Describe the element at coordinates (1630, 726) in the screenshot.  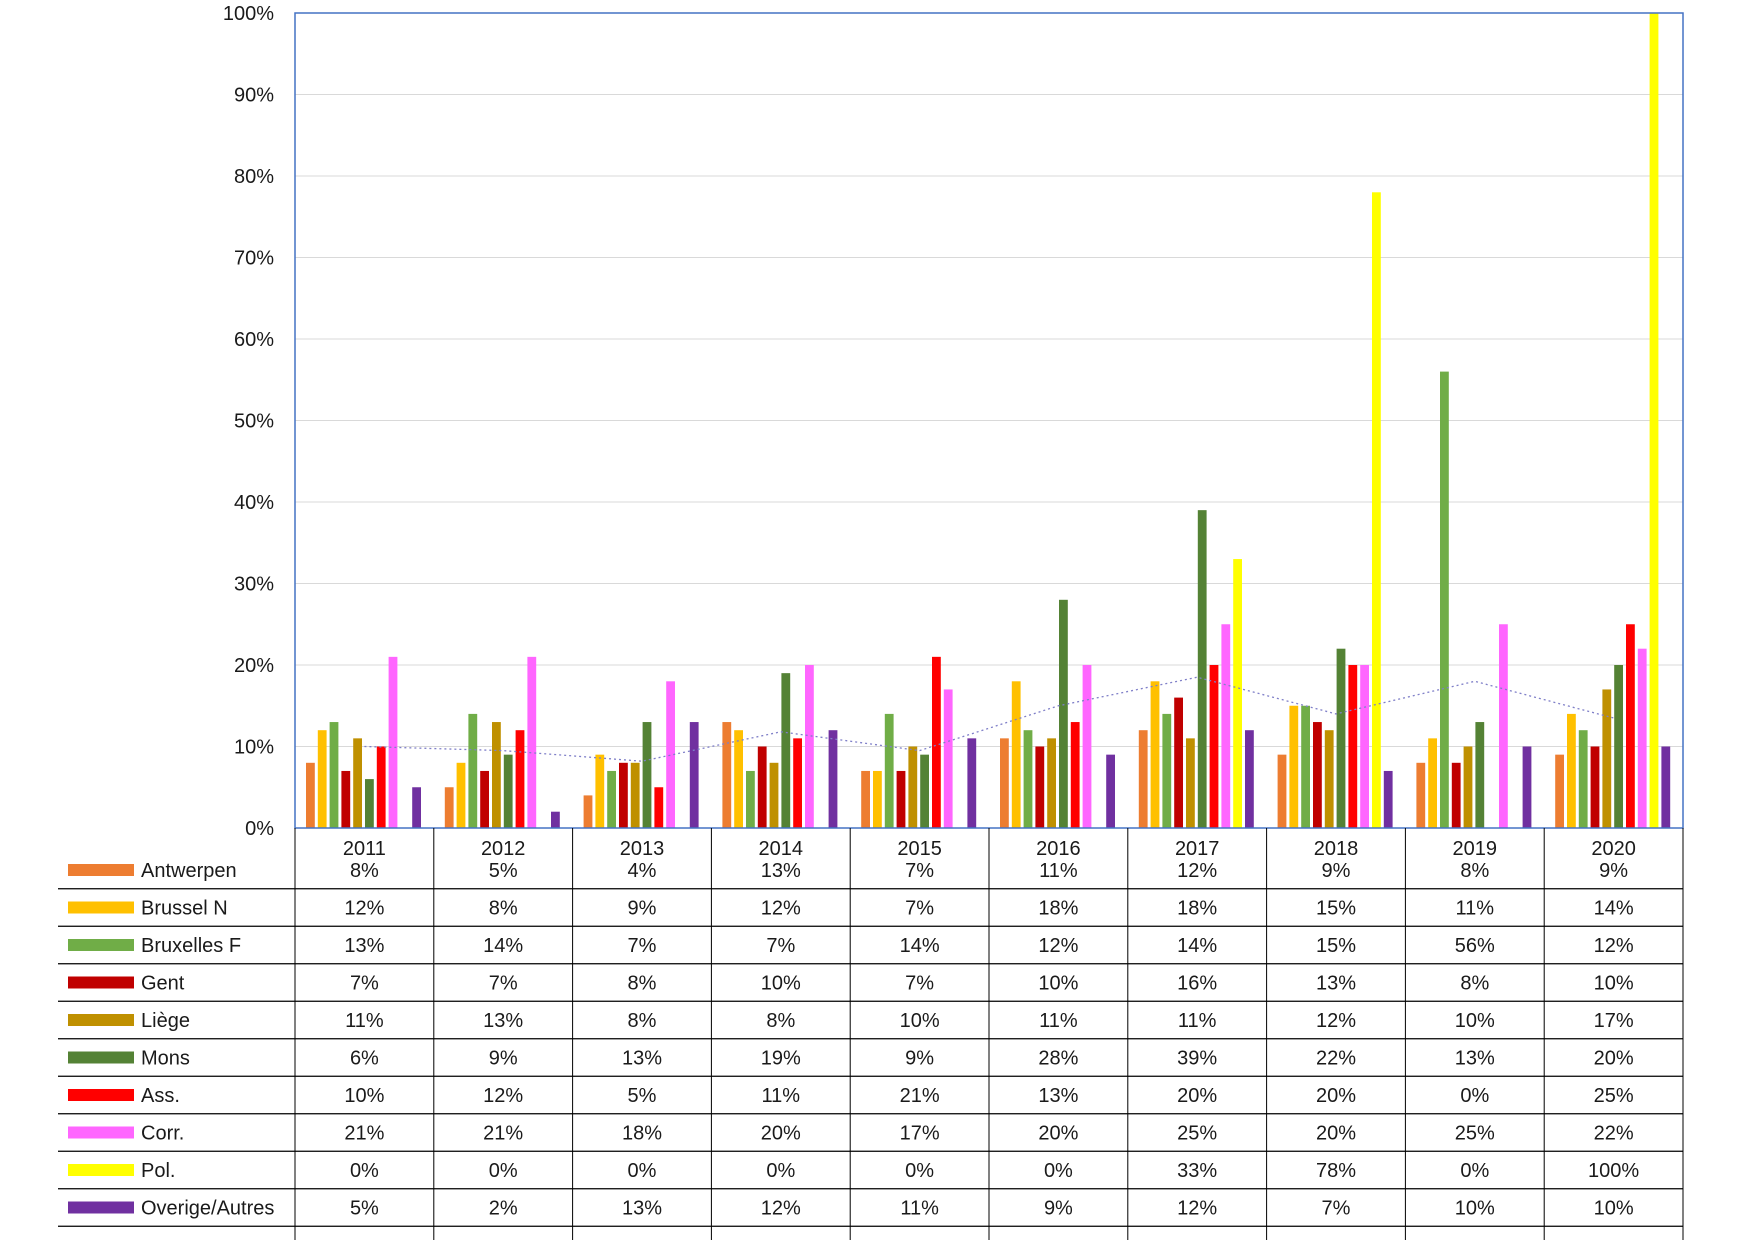
I see `bar-ass--2020` at that location.